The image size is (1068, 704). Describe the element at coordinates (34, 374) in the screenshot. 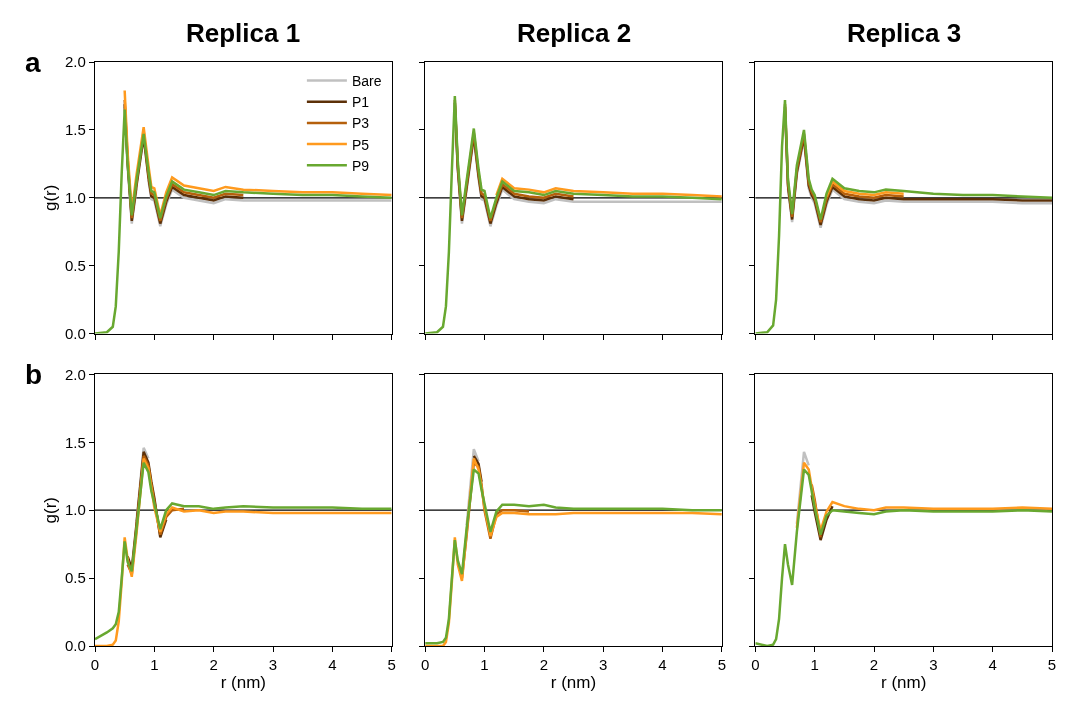

I see `text: b` at that location.